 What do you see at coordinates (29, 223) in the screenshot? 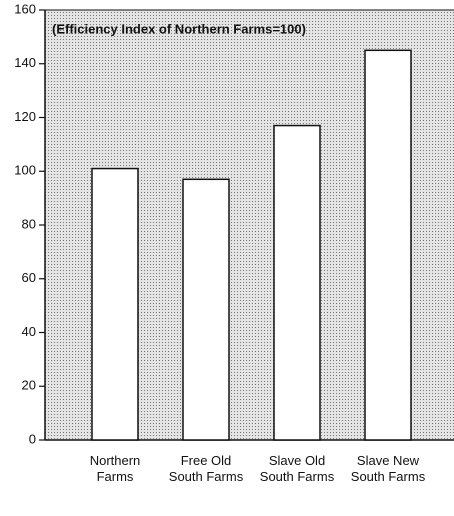
I see `y-tick-label: 80` at bounding box center [29, 223].